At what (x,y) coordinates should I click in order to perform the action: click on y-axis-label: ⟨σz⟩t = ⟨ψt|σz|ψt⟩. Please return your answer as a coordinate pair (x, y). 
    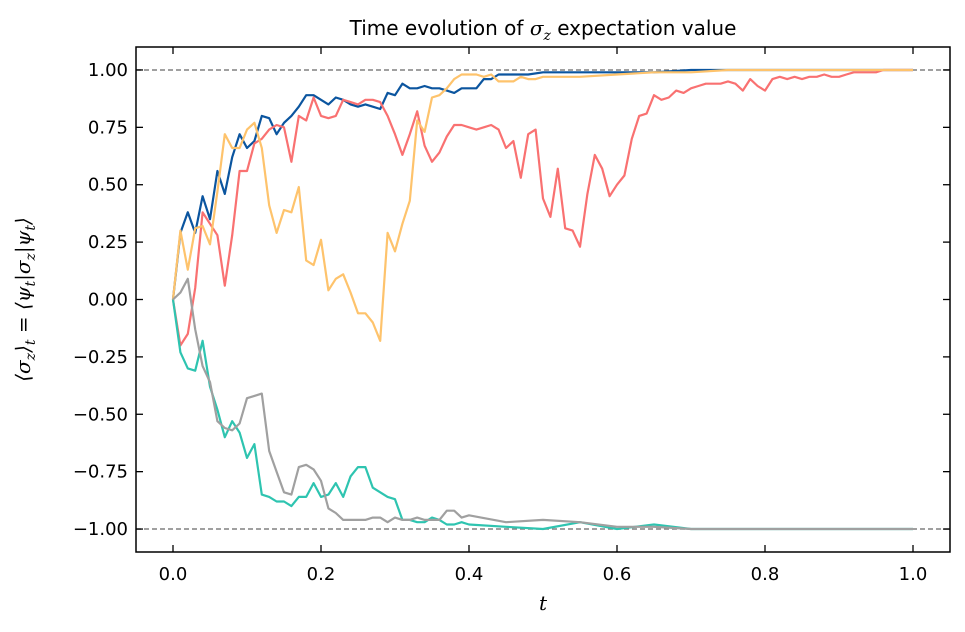
    Looking at the image, I should click on (25, 299).